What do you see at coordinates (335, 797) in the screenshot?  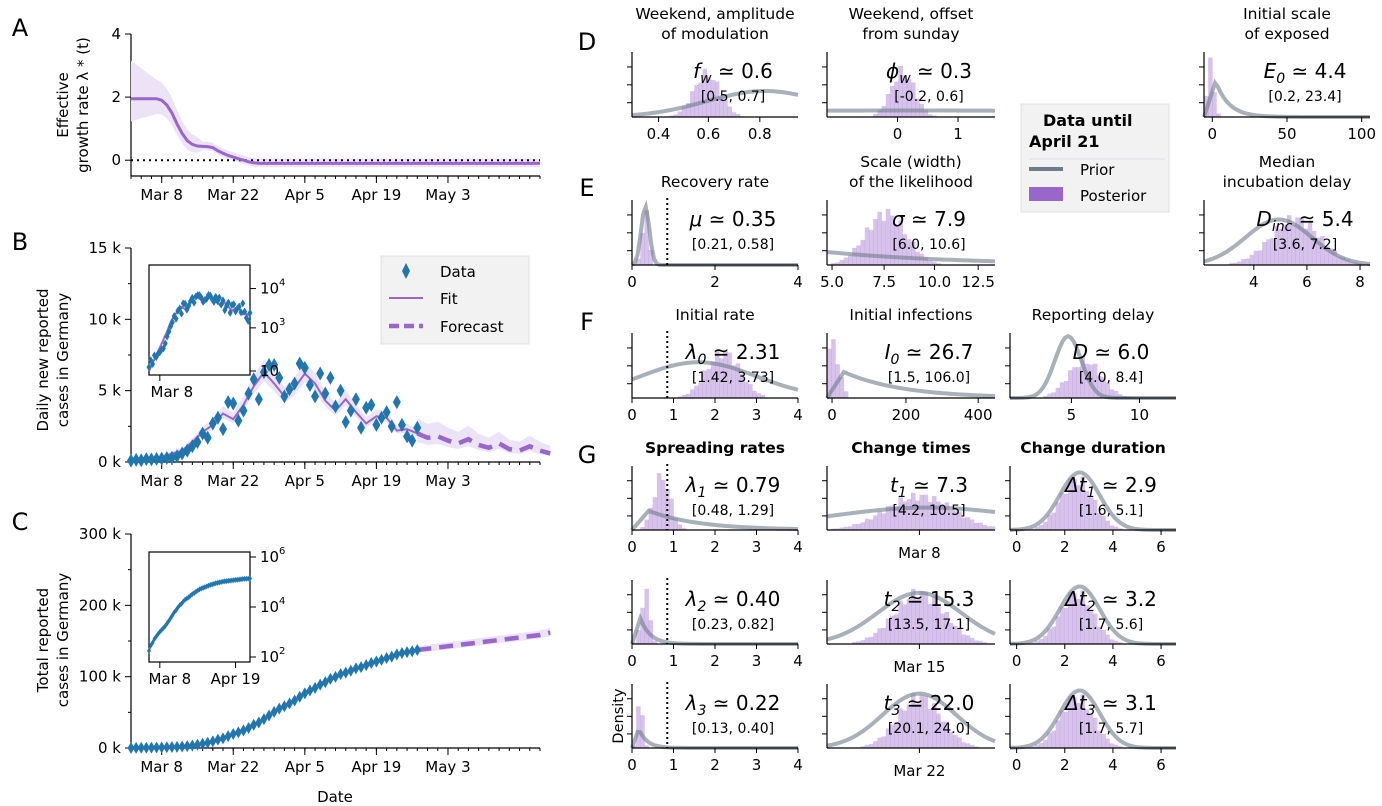 I see `x-axis-label: Date` at bounding box center [335, 797].